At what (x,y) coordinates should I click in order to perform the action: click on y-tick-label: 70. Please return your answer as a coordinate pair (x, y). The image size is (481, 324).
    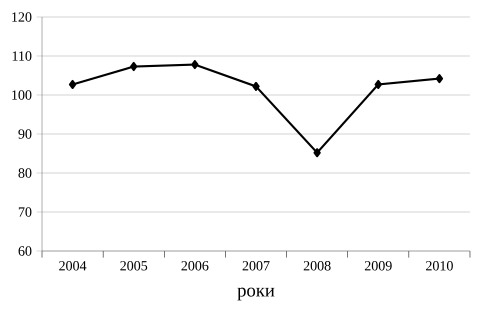
    Looking at the image, I should click on (25, 212).